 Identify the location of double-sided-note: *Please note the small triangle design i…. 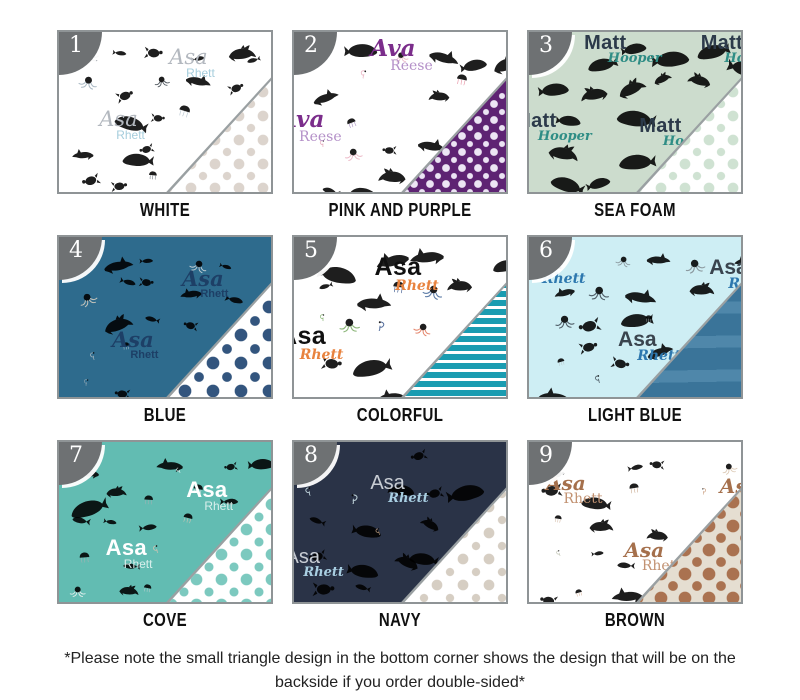
(400, 670).